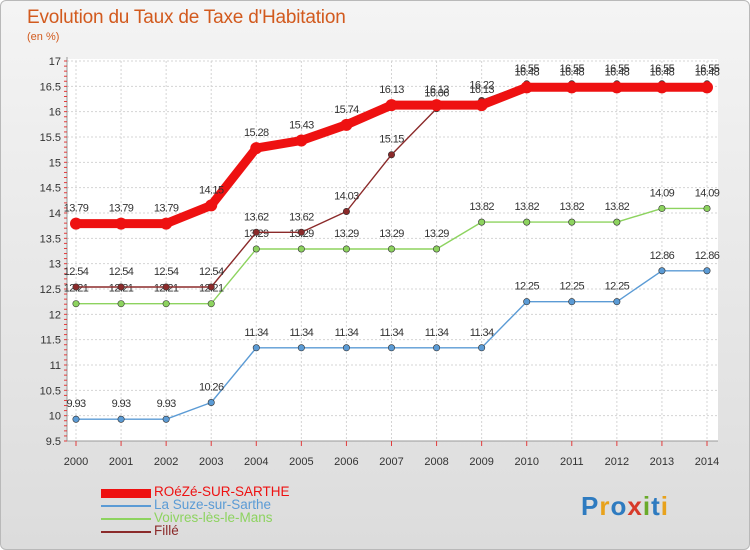 This screenshot has height=550, width=750. I want to click on brand-letter: o, so click(619, 506).